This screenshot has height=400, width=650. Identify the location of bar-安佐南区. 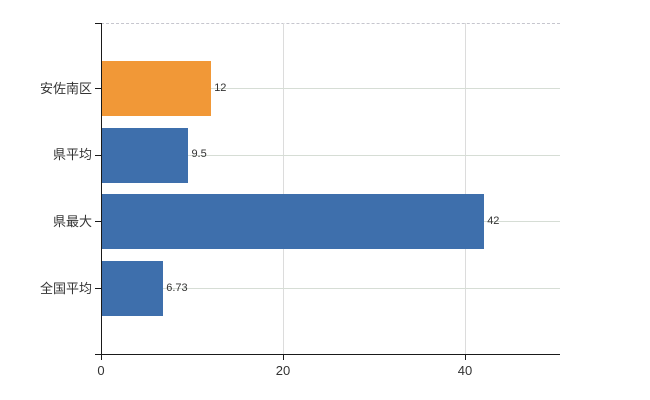
(157, 88).